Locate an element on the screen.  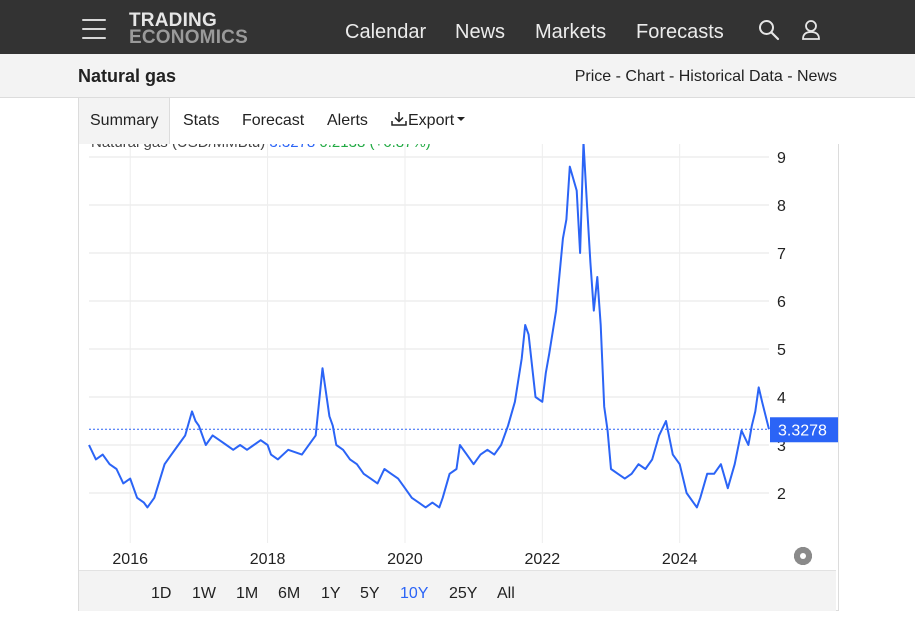
brand-logo: TRADING ECONOMICS is located at coordinates (188, 29).